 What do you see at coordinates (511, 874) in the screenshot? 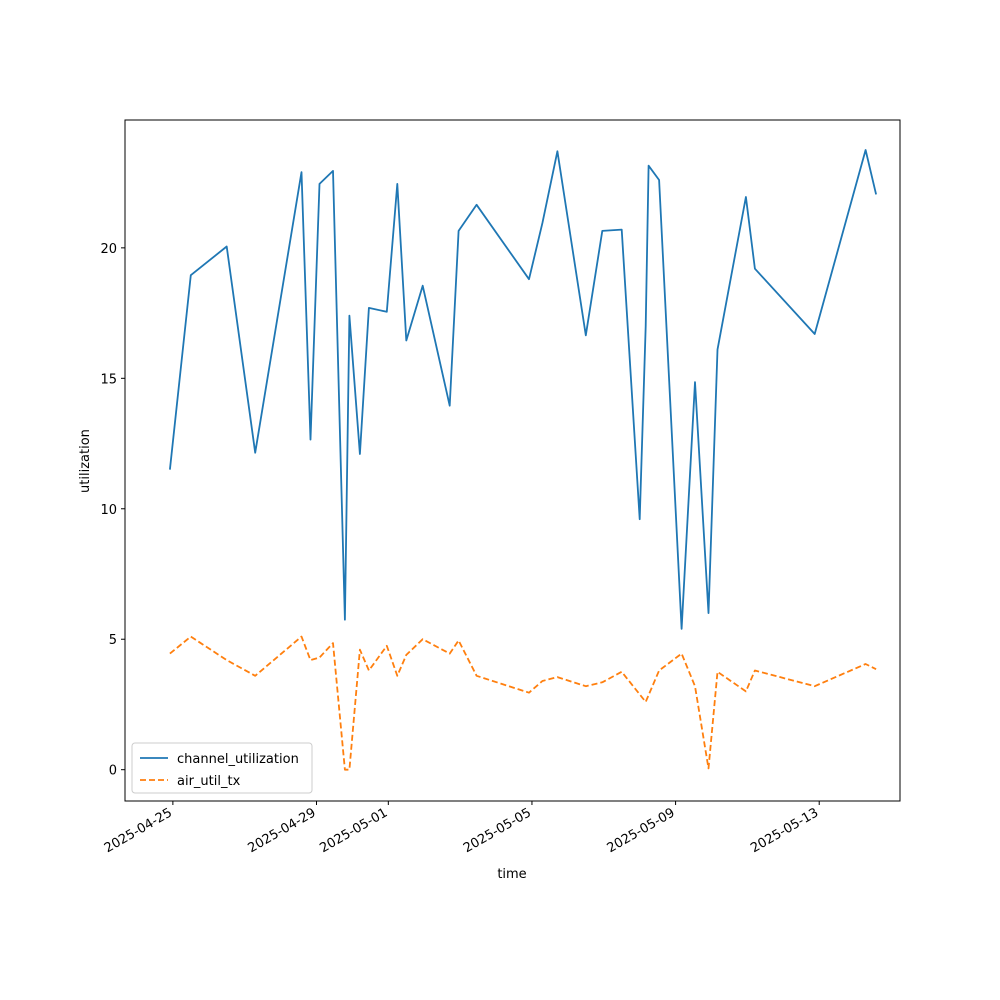
I see `x-axis-title: time` at bounding box center [511, 874].